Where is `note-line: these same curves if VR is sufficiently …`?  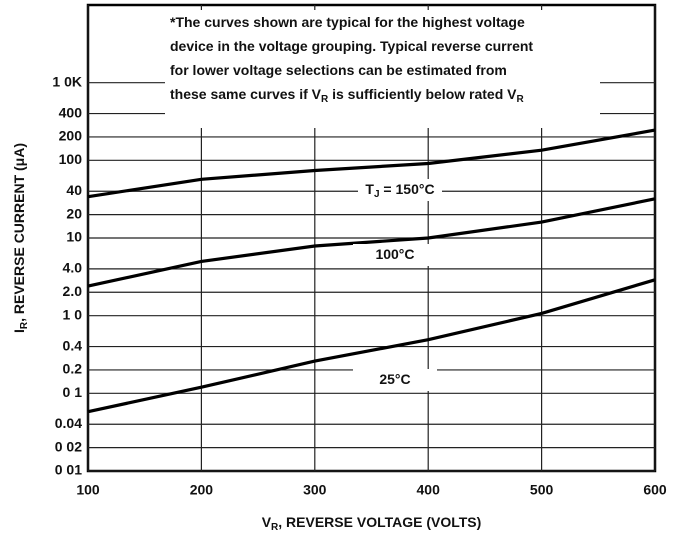 note-line: these same curves if VR is sufficiently … is located at coordinates (347, 95).